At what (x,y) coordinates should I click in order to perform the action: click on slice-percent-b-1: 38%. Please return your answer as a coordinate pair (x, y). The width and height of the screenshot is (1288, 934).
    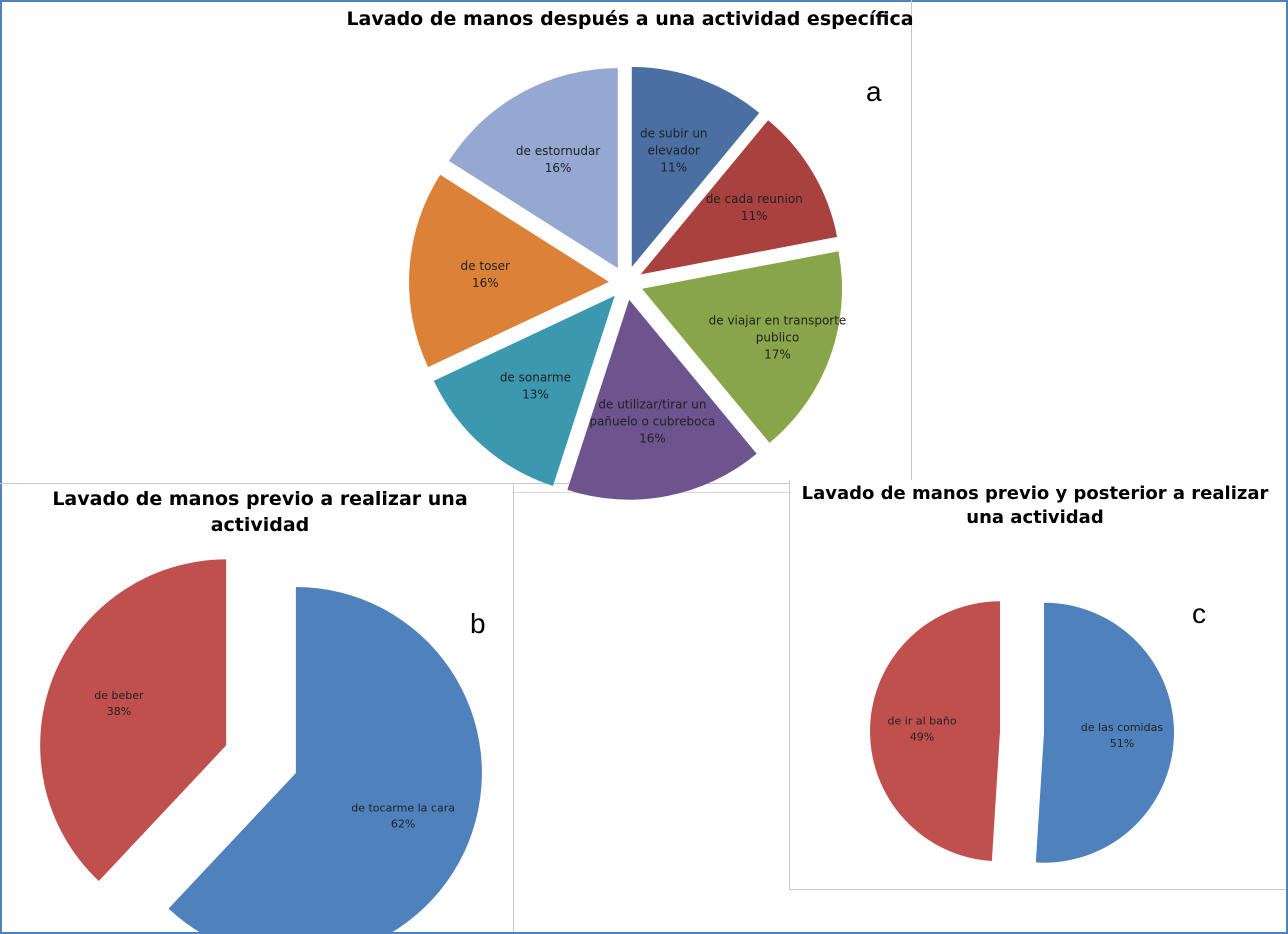
    Looking at the image, I should click on (119, 711).